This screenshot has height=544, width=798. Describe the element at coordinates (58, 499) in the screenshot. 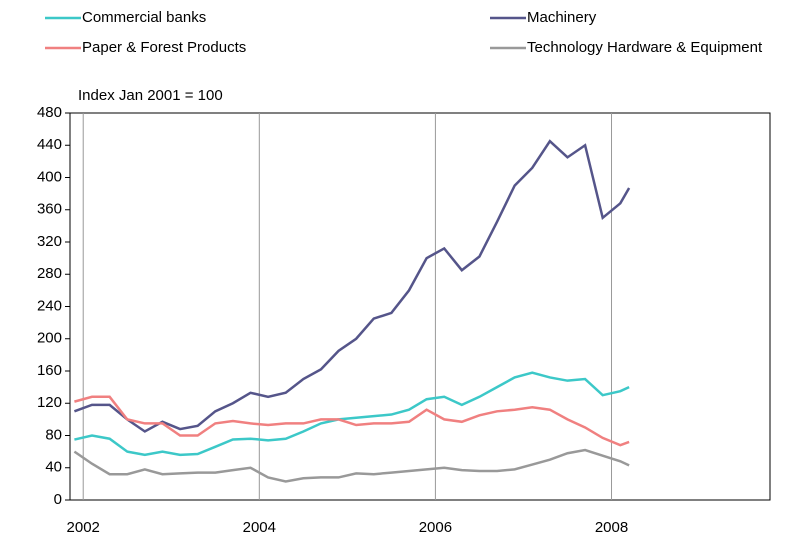

I see `y-tick-label: 0` at that location.